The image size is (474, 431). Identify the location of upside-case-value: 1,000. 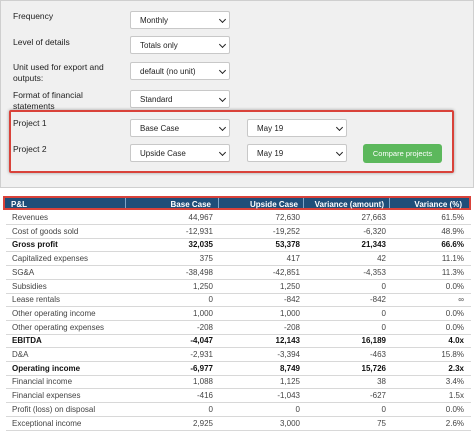
(289, 313).